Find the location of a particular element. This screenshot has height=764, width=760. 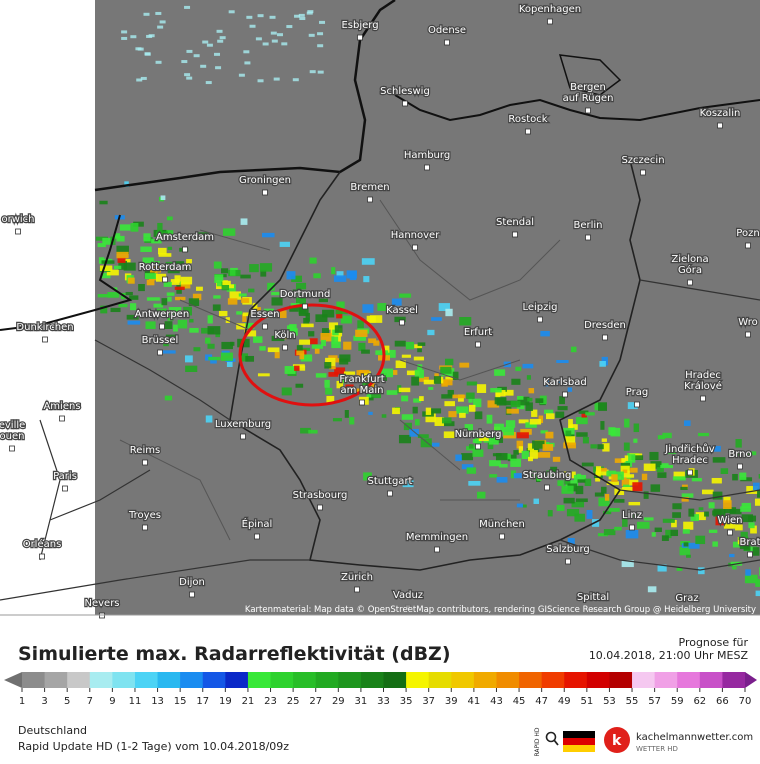

city-label: Wien is located at coordinates (730, 520).